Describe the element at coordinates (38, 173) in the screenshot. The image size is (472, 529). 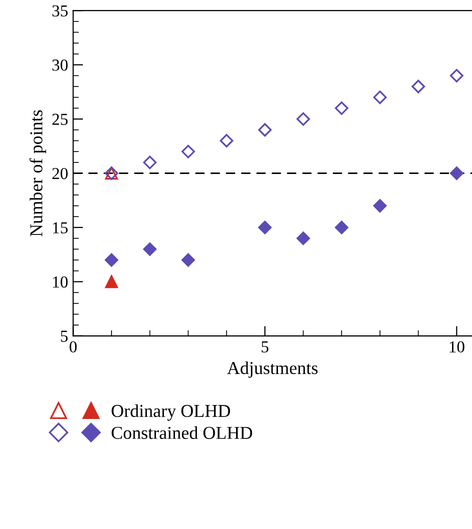
I see `y-axis-title: Number of points` at that location.